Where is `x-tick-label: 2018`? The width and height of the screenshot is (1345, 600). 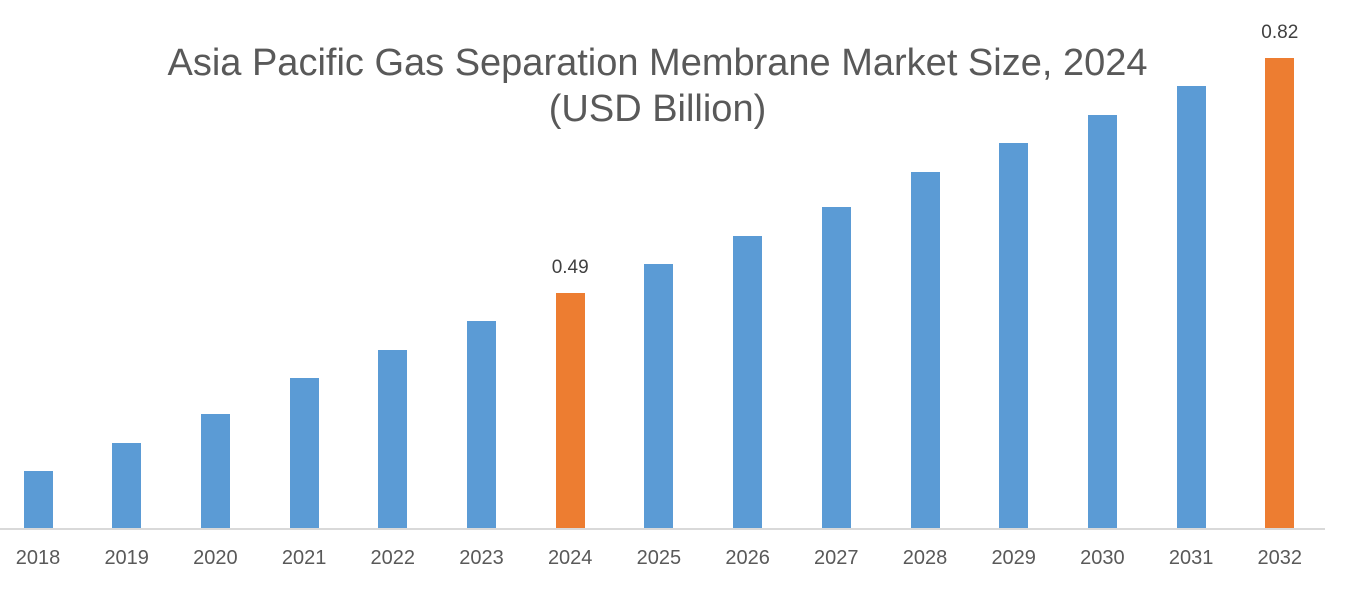
x-tick-label: 2018 is located at coordinates (38, 558).